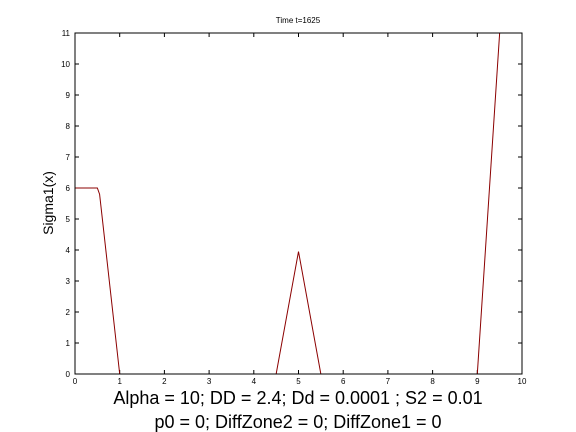 This screenshot has width=576, height=432. What do you see at coordinates (68, 374) in the screenshot?
I see `y-tick-label: 0` at bounding box center [68, 374].